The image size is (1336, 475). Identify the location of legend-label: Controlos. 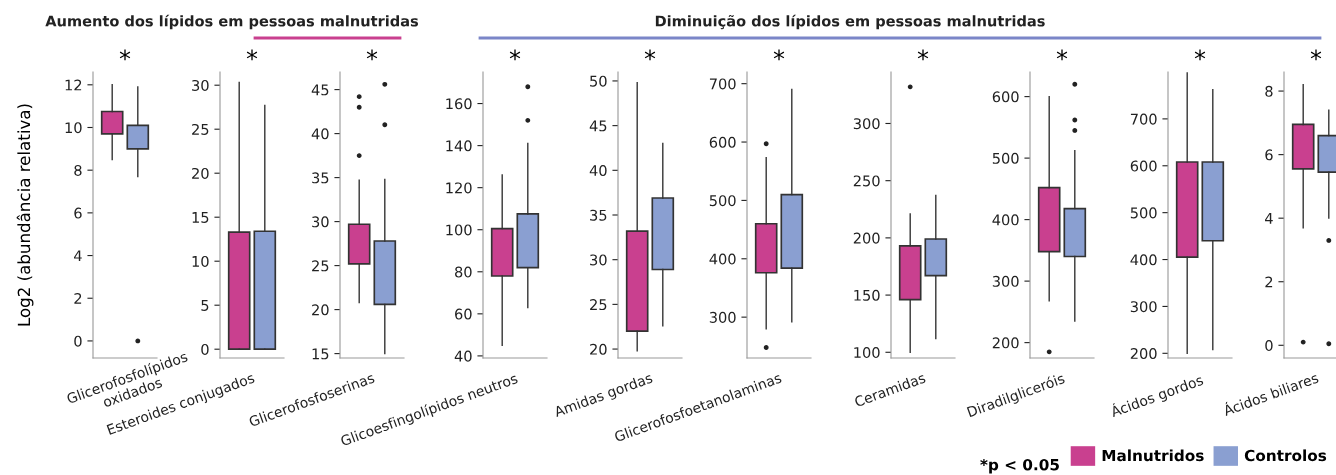
(1285, 455).